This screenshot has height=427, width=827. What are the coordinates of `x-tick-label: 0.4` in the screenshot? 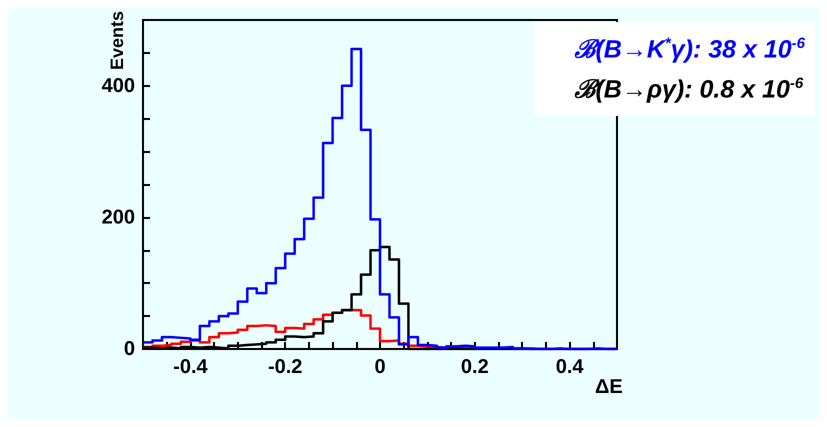 It's located at (570, 367).